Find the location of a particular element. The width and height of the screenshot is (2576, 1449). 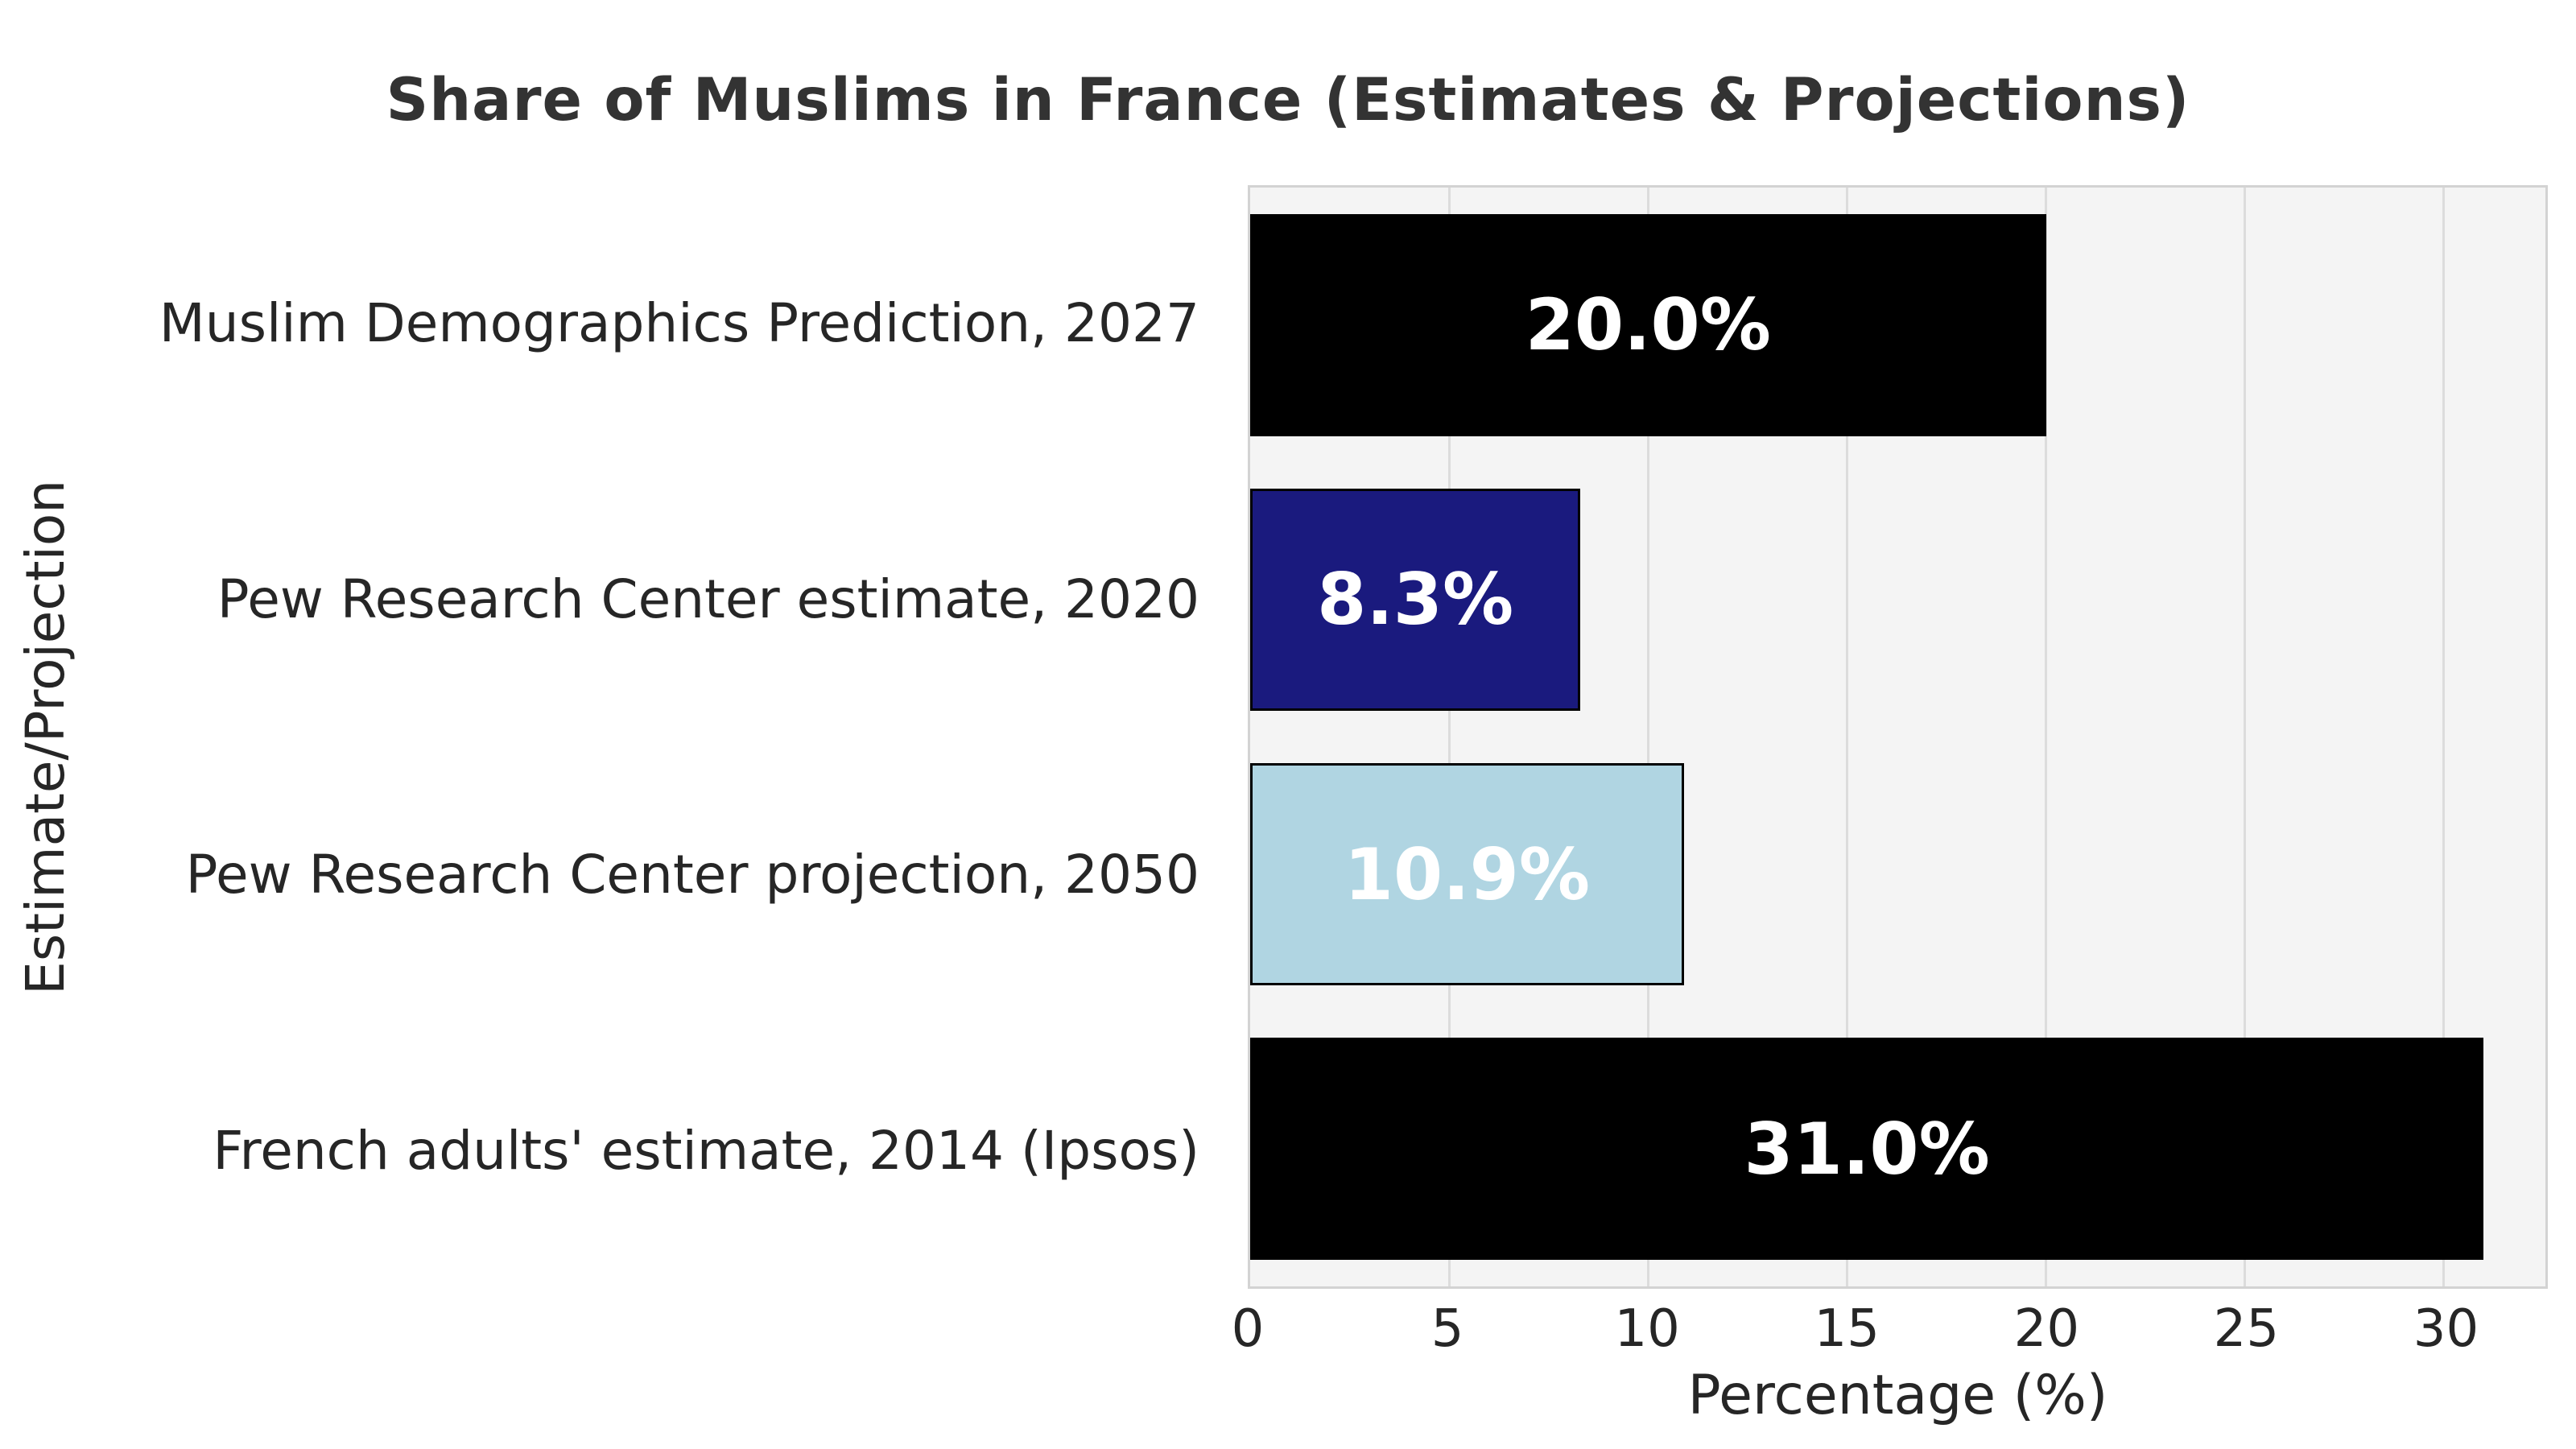

x-tick-label: 5 is located at coordinates (1447, 1329).